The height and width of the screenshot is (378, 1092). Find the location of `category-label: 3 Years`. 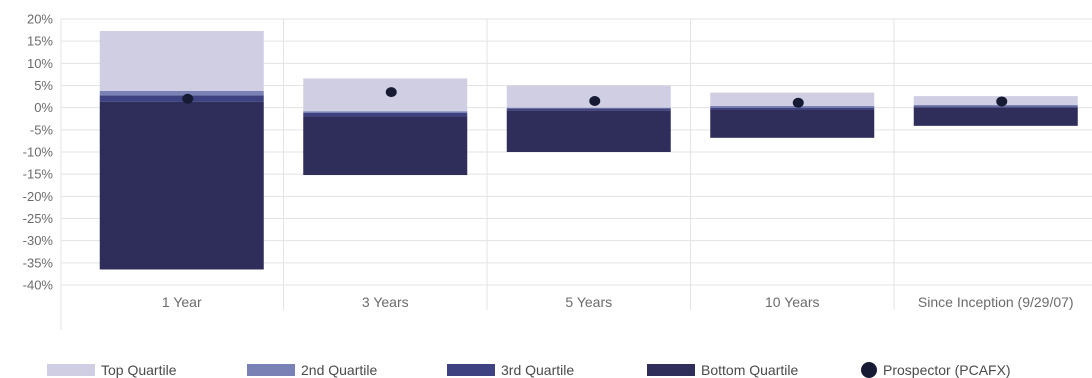

category-label: 3 Years is located at coordinates (385, 302).